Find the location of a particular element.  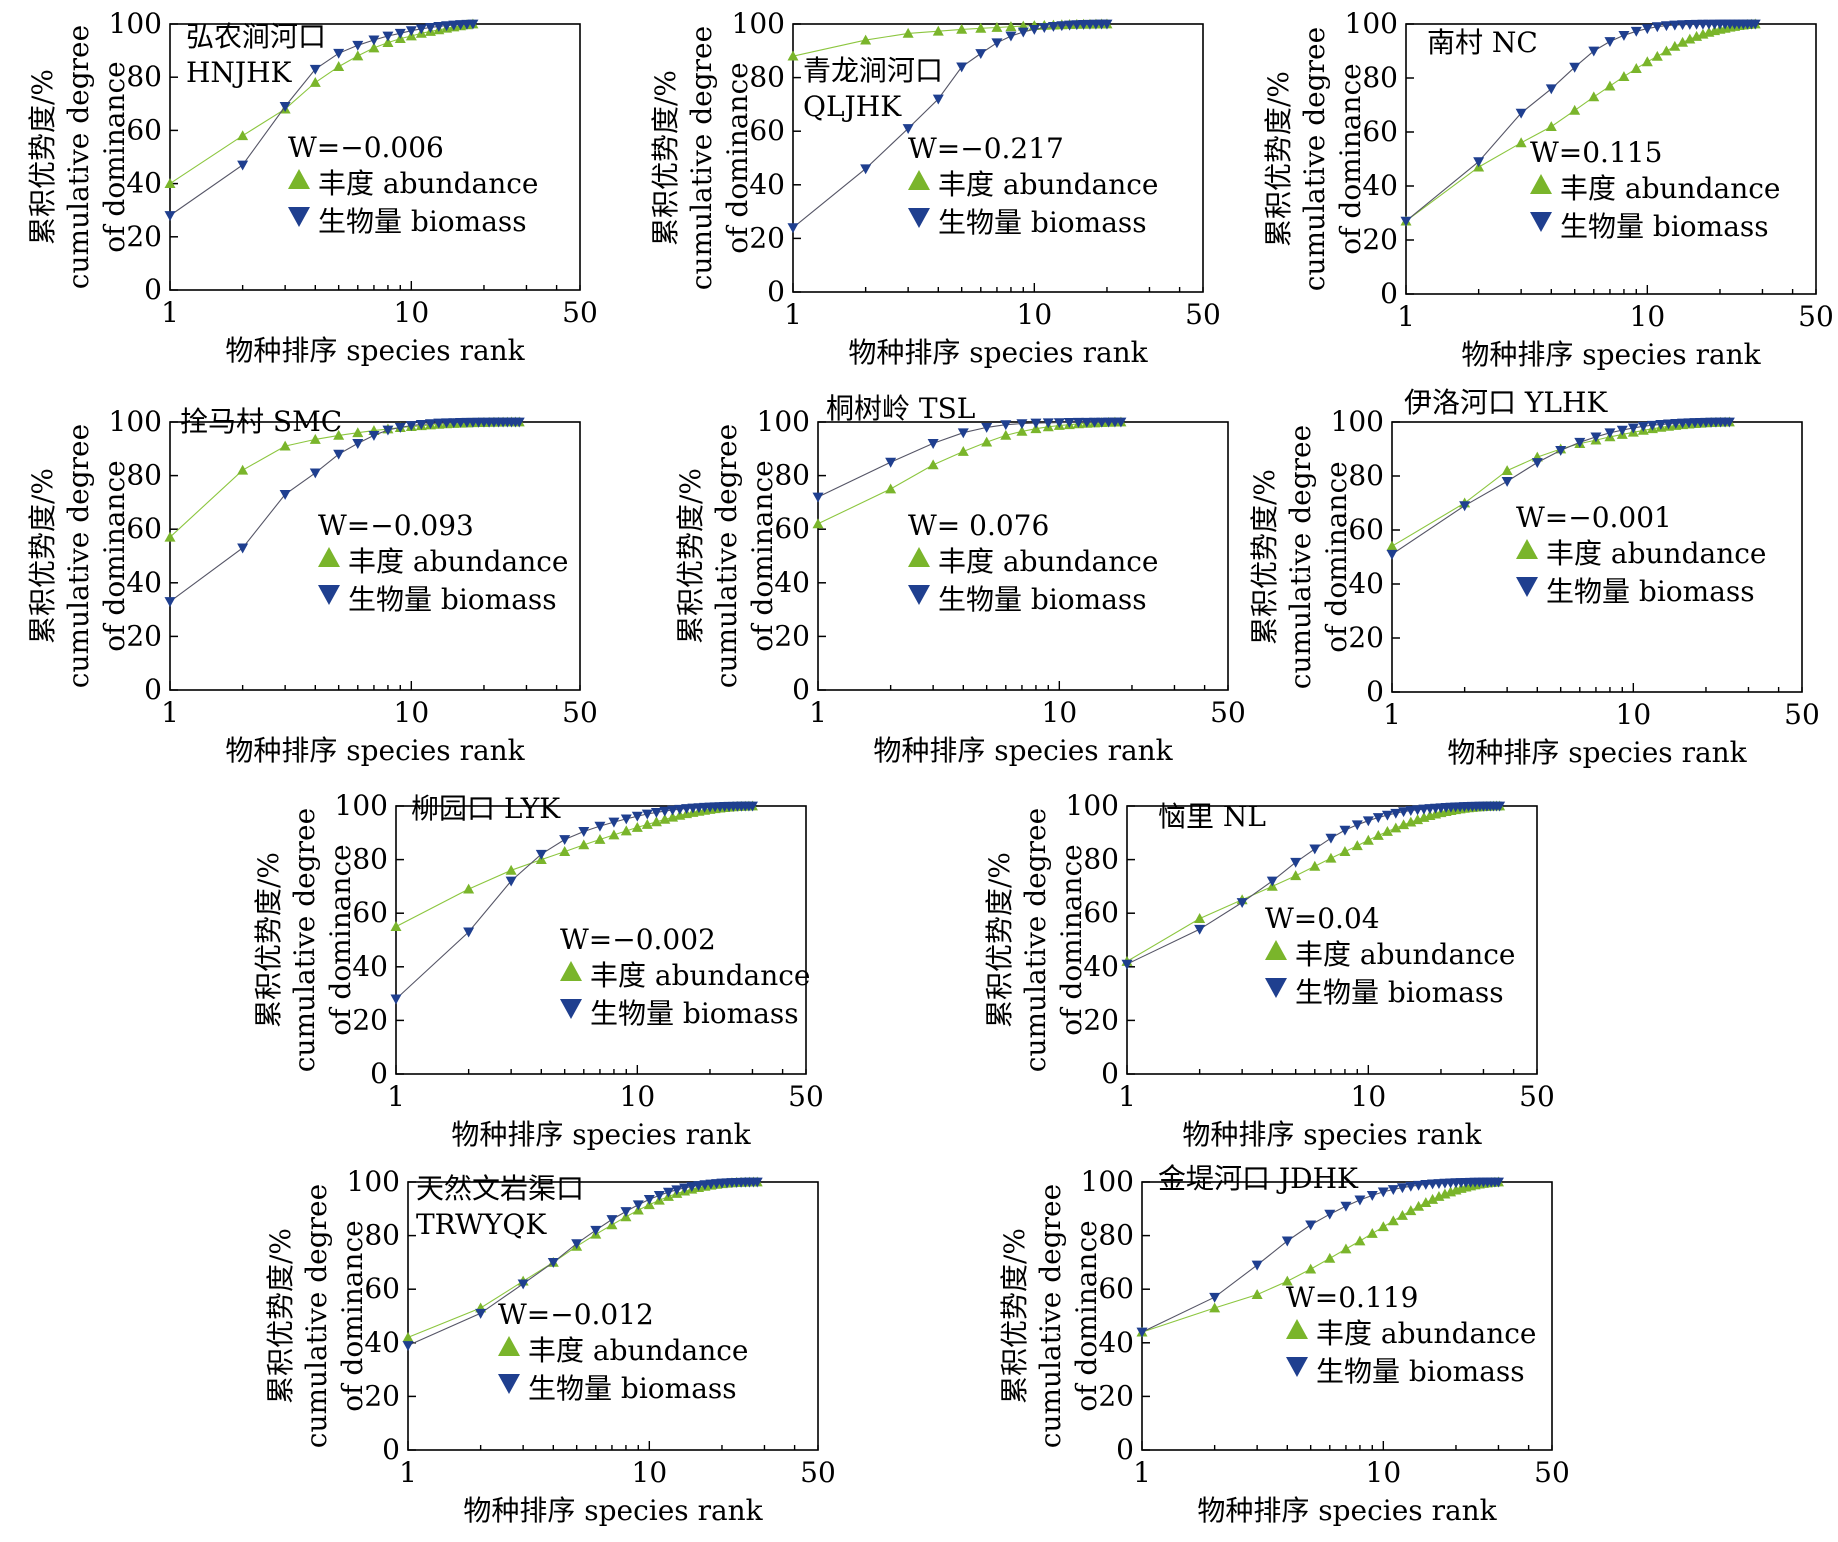

x-tick-label: 10 is located at coordinates (1035, 314).